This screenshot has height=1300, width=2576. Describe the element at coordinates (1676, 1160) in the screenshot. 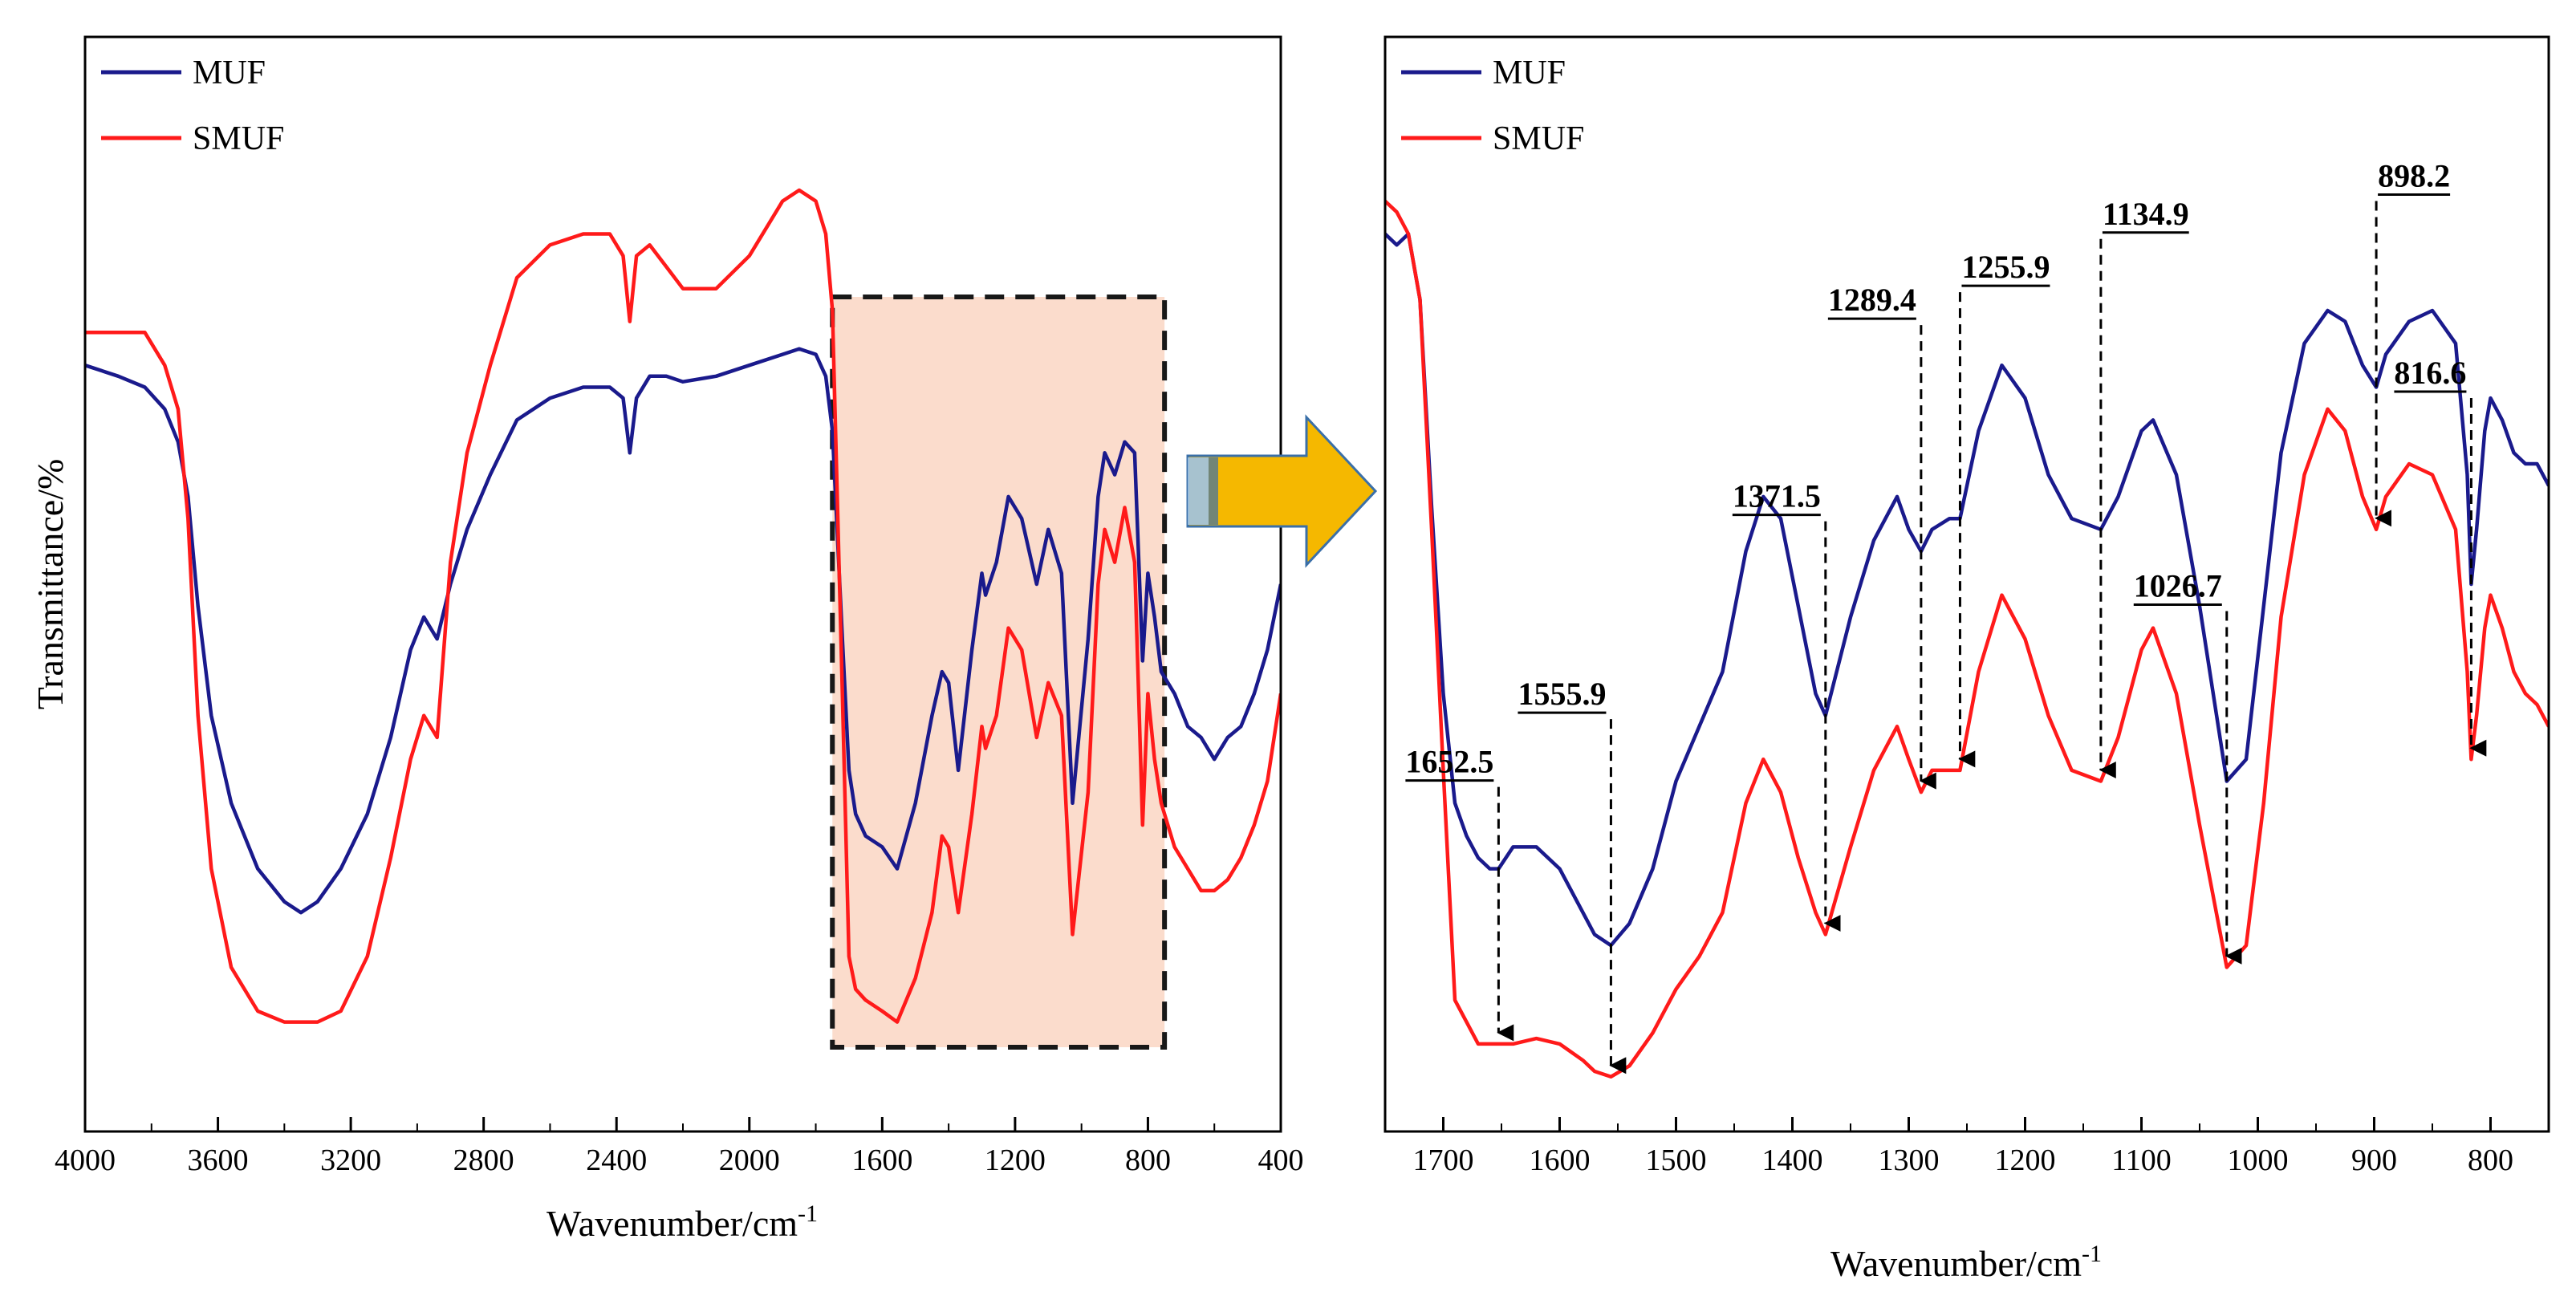

I see `x-tick-label: 1500` at that location.